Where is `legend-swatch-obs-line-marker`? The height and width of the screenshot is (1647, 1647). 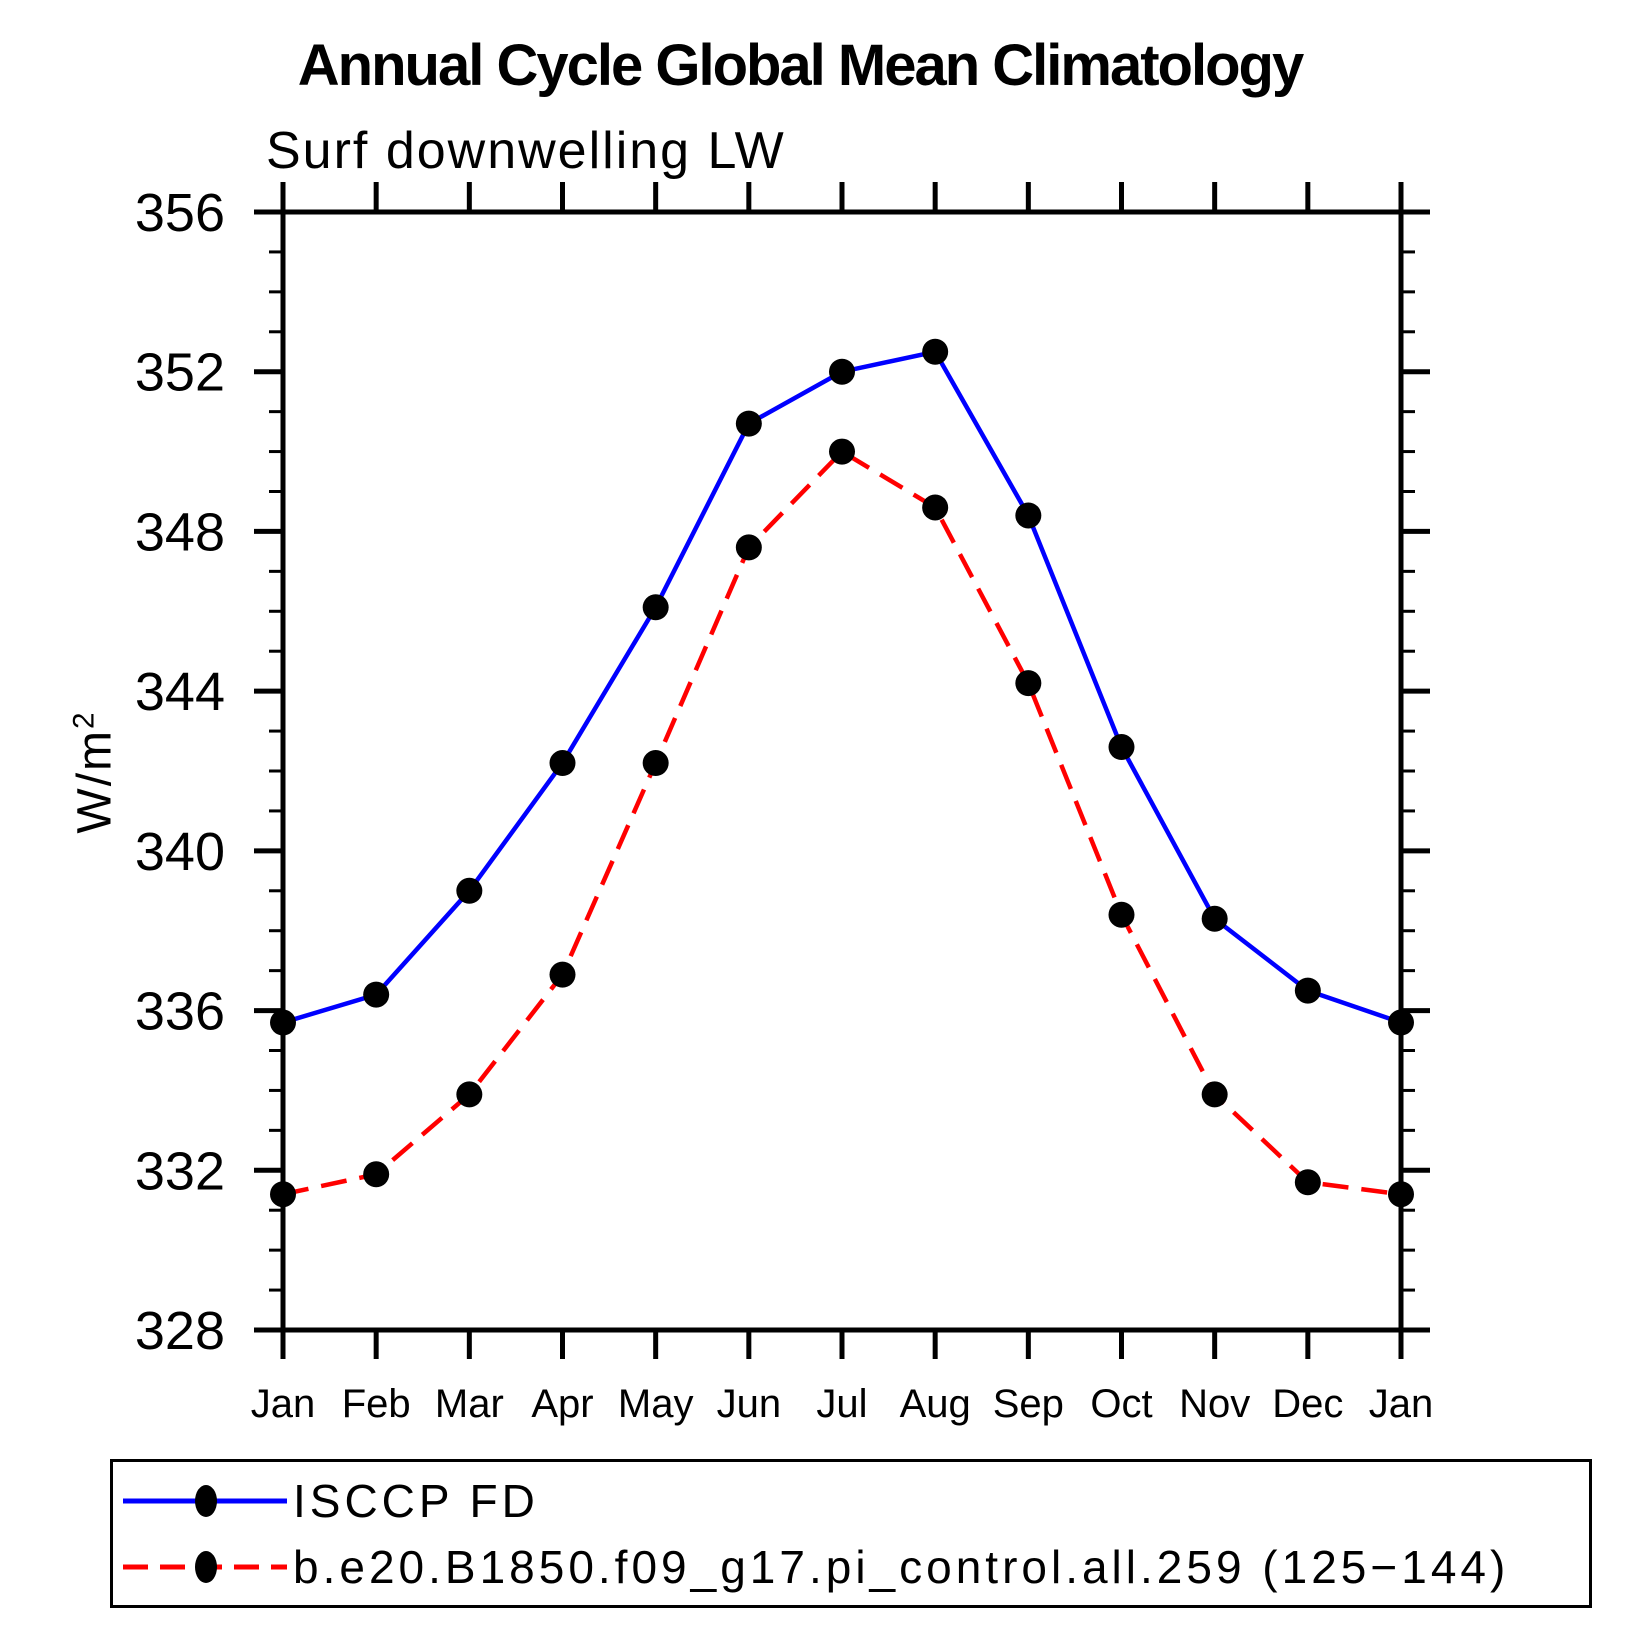
legend-swatch-obs-line-marker is located at coordinates (205, 1500).